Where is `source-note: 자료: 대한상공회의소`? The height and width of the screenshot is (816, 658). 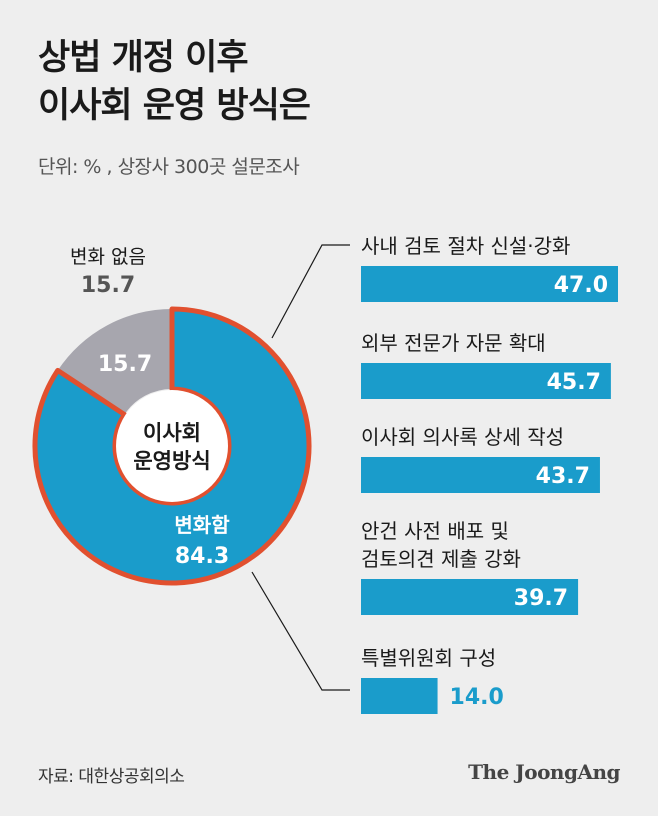
source-note: 자료: 대한상공회의소 is located at coordinates (111, 777).